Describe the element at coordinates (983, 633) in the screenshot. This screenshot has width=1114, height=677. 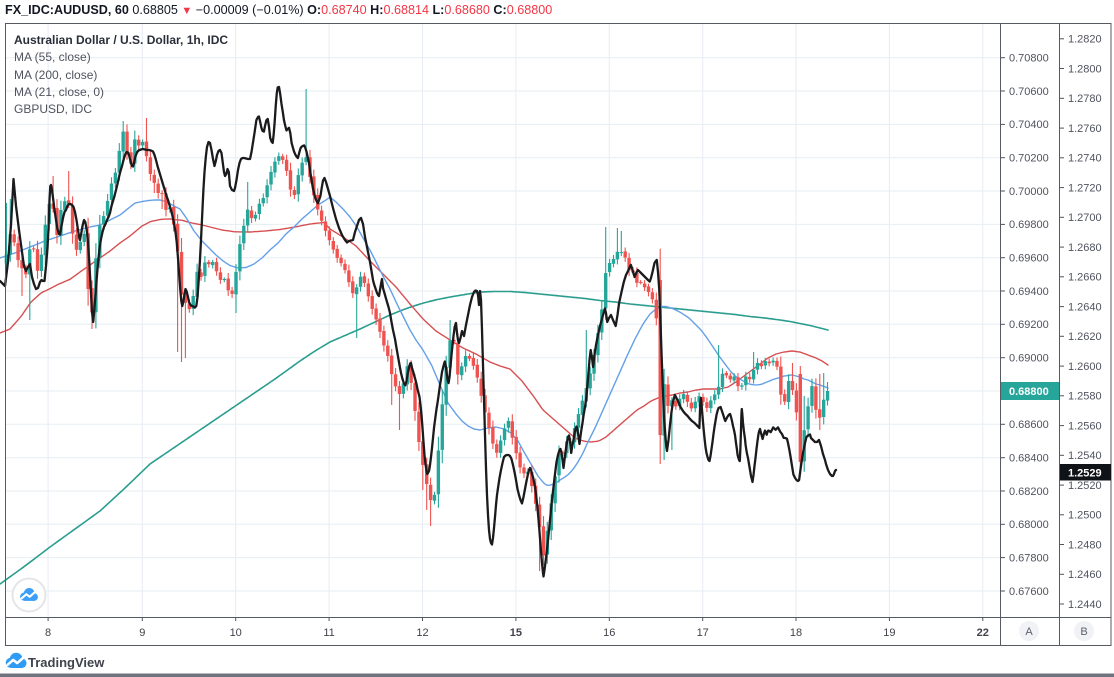
I see `svg-text: 22` at that location.